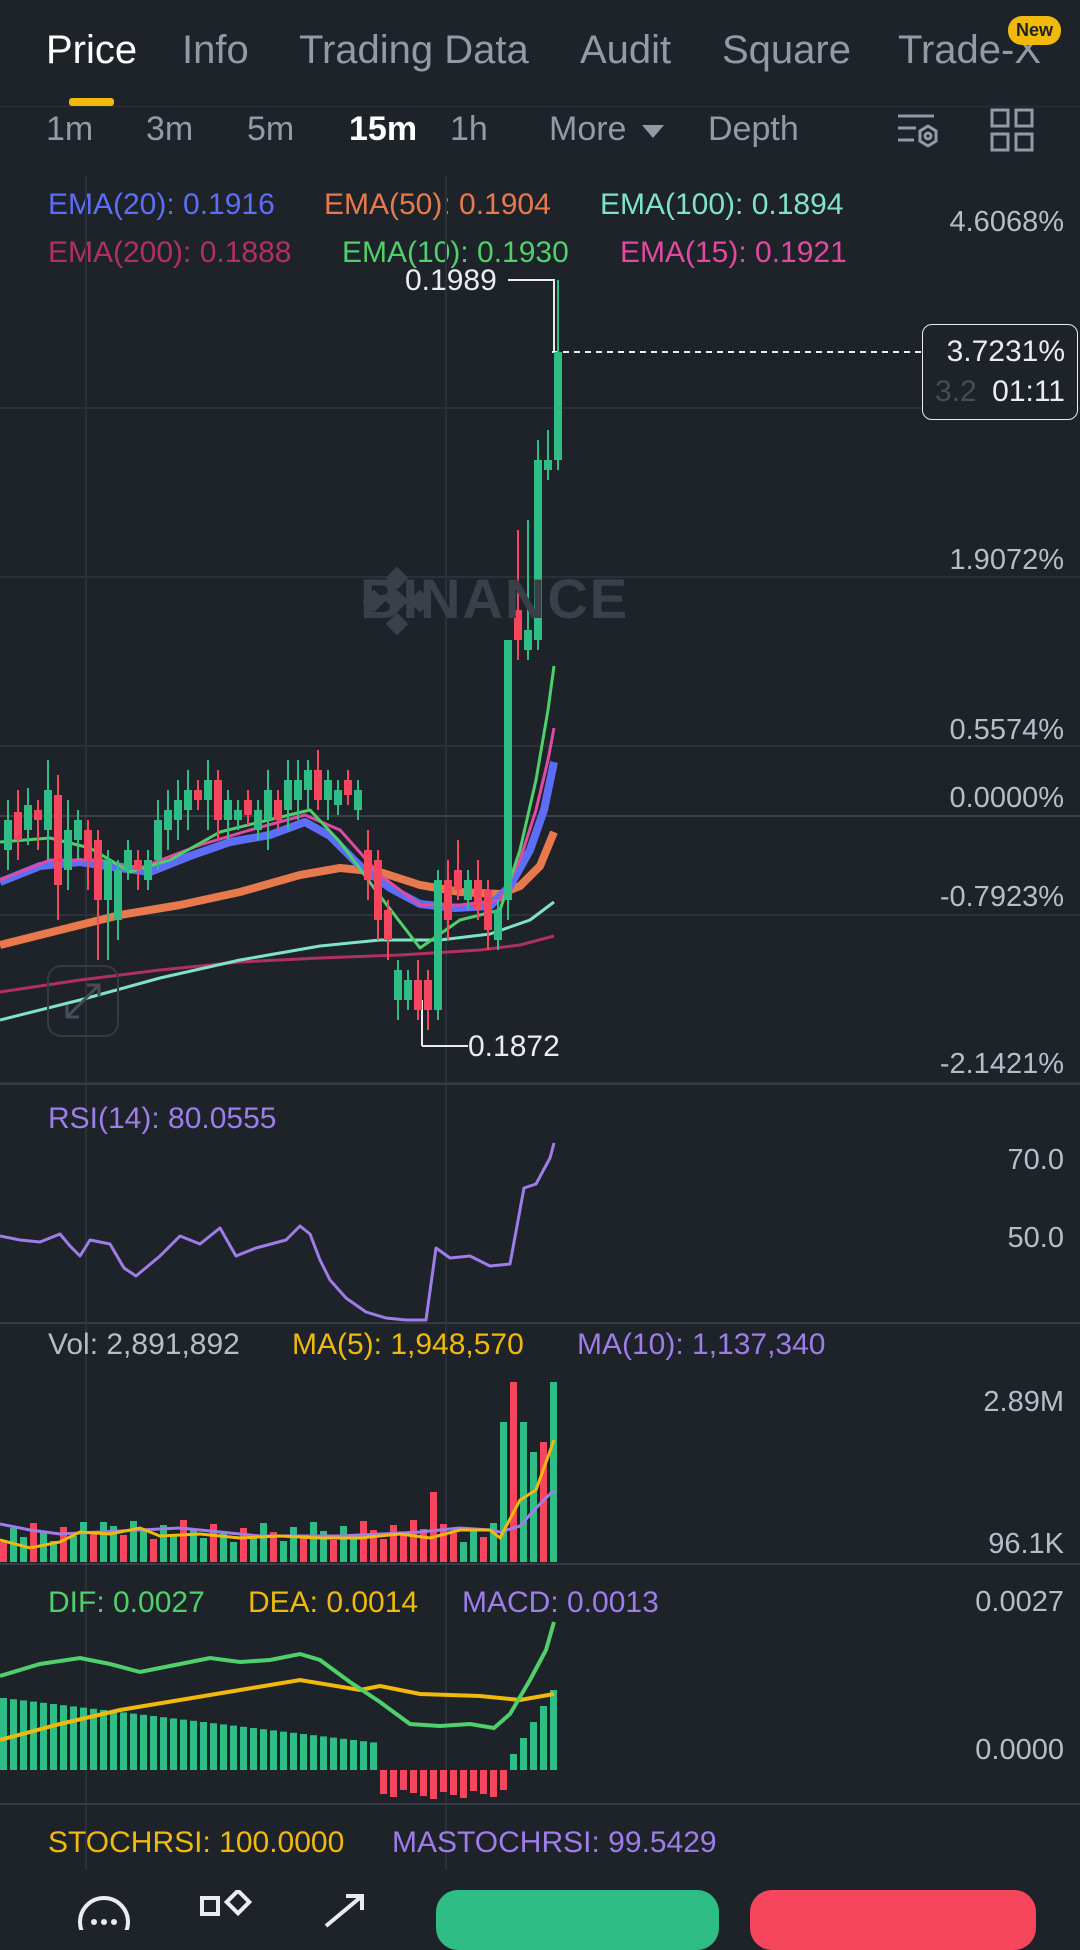  I want to click on current-price-pct: 3.7231%, so click(1005, 351).